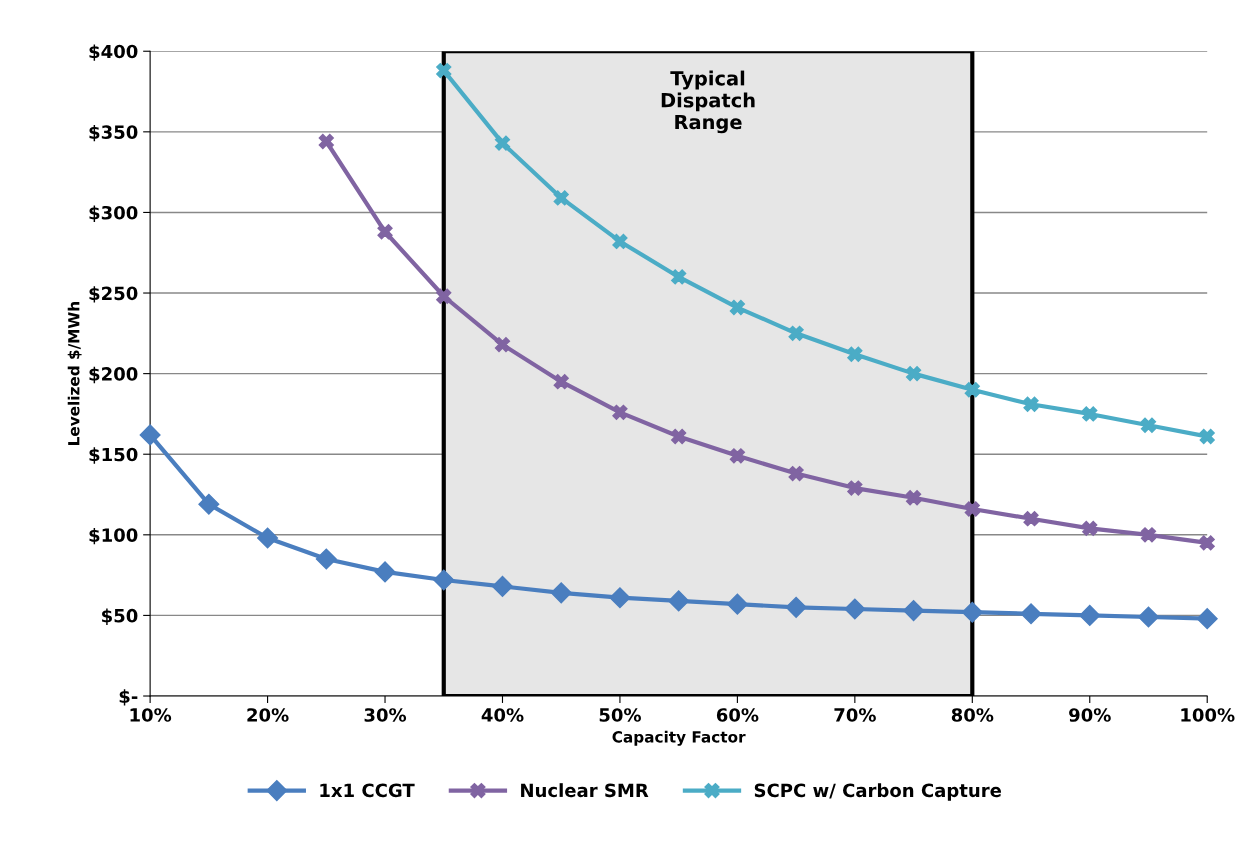 This screenshot has width=1251, height=854. Describe the element at coordinates (708, 102) in the screenshot. I see `band-label: Typical Dispatch Range` at that location.